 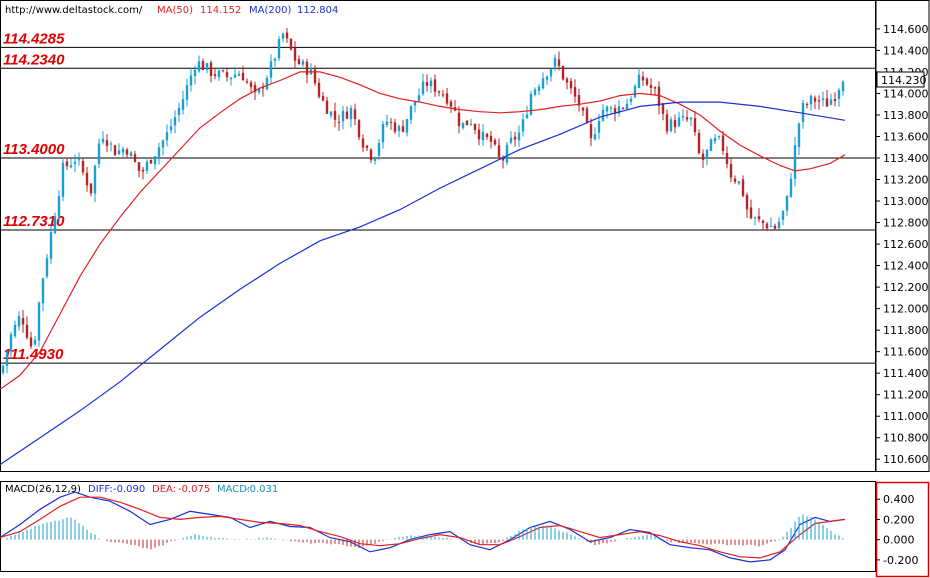 I want to click on y-tick-label: 110.800, so click(x=906, y=438).